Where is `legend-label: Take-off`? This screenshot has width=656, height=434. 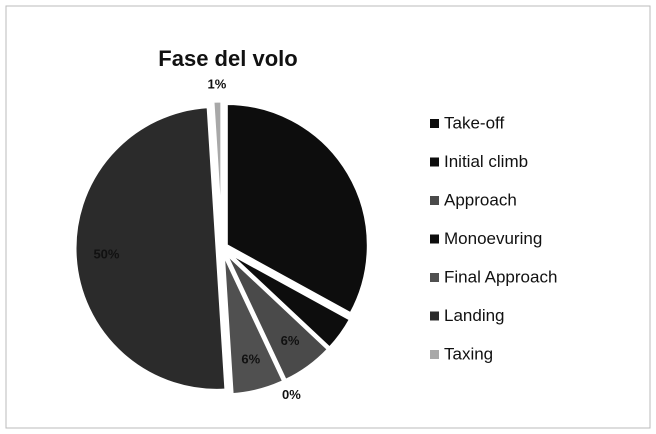
legend-label: Take-off is located at coordinates (474, 122).